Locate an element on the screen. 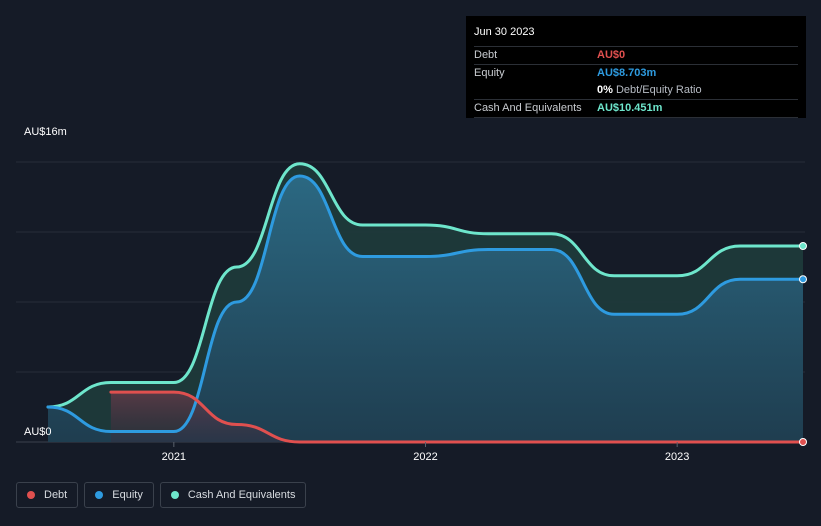  tooltip-label: Cash And Equivalents is located at coordinates (528, 108).